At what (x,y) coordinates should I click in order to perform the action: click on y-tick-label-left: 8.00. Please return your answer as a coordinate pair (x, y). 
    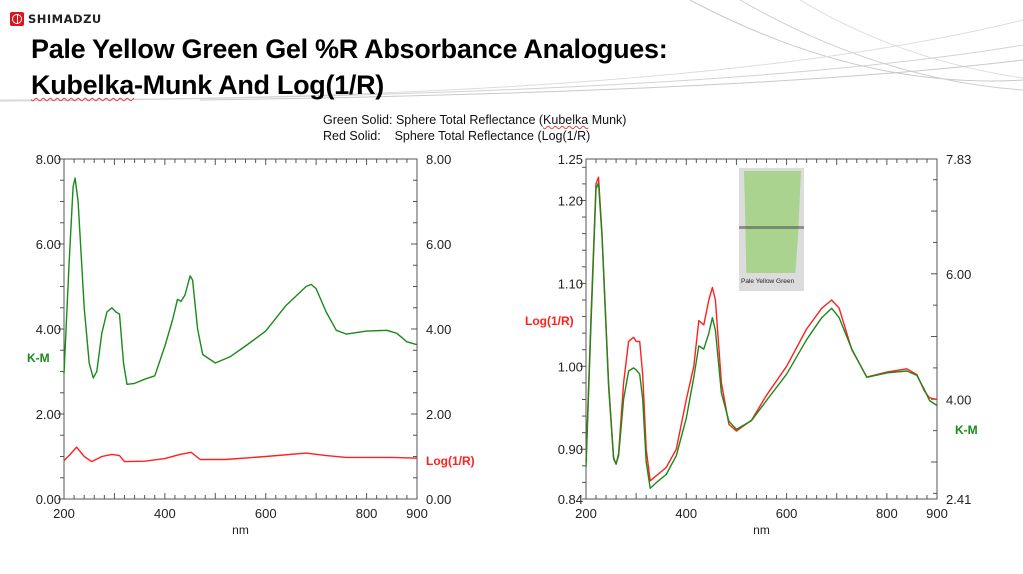
    Looking at the image, I should click on (48, 159).